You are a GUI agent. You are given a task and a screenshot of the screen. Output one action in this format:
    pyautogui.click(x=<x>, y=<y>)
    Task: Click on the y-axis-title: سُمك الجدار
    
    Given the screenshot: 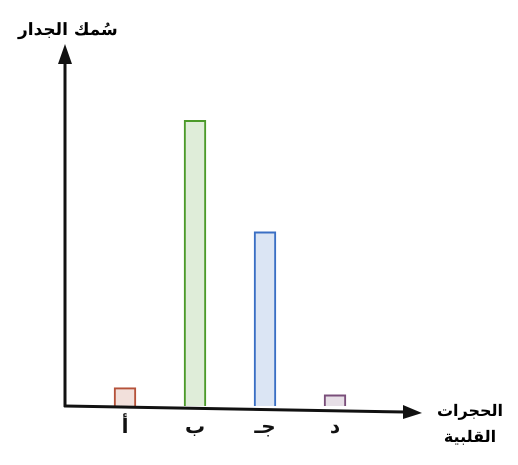 What is the action you would take?
    pyautogui.click(x=68, y=30)
    